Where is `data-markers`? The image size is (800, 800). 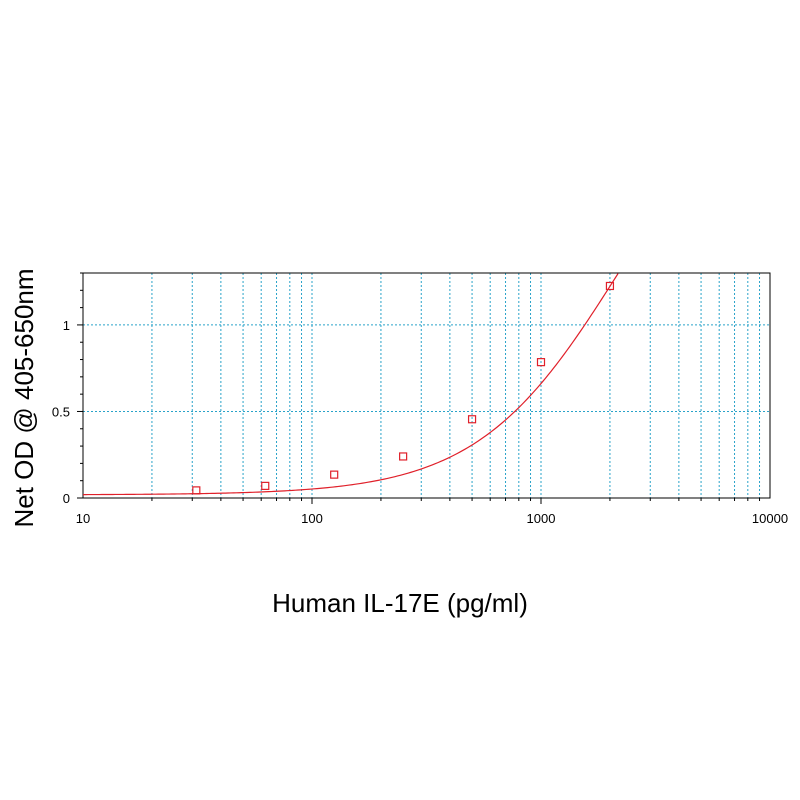 data-markers is located at coordinates (403, 388).